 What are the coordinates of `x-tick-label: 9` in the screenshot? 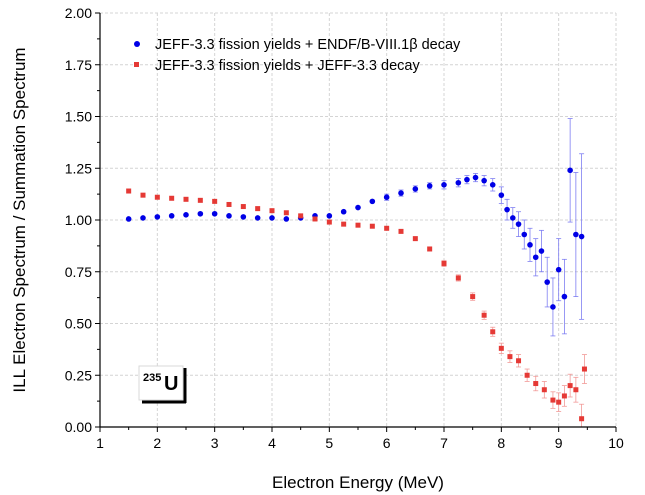 It's located at (559, 443).